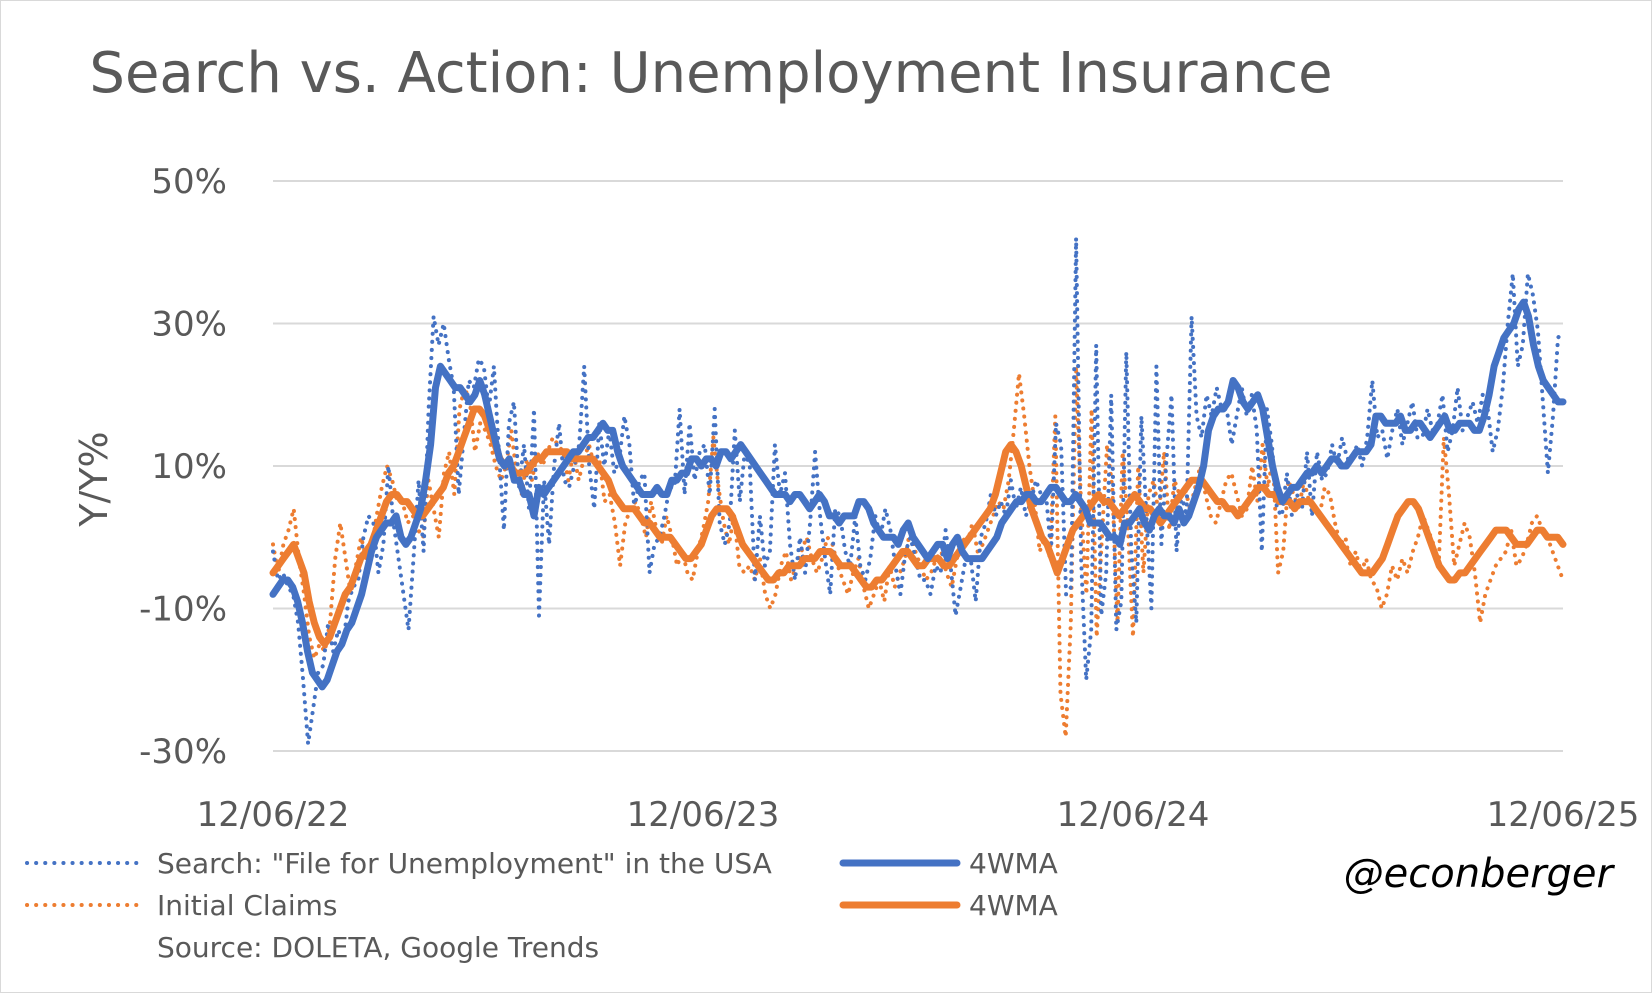  Describe the element at coordinates (189, 467) in the screenshot. I see `y-tick-label: 10%` at that location.